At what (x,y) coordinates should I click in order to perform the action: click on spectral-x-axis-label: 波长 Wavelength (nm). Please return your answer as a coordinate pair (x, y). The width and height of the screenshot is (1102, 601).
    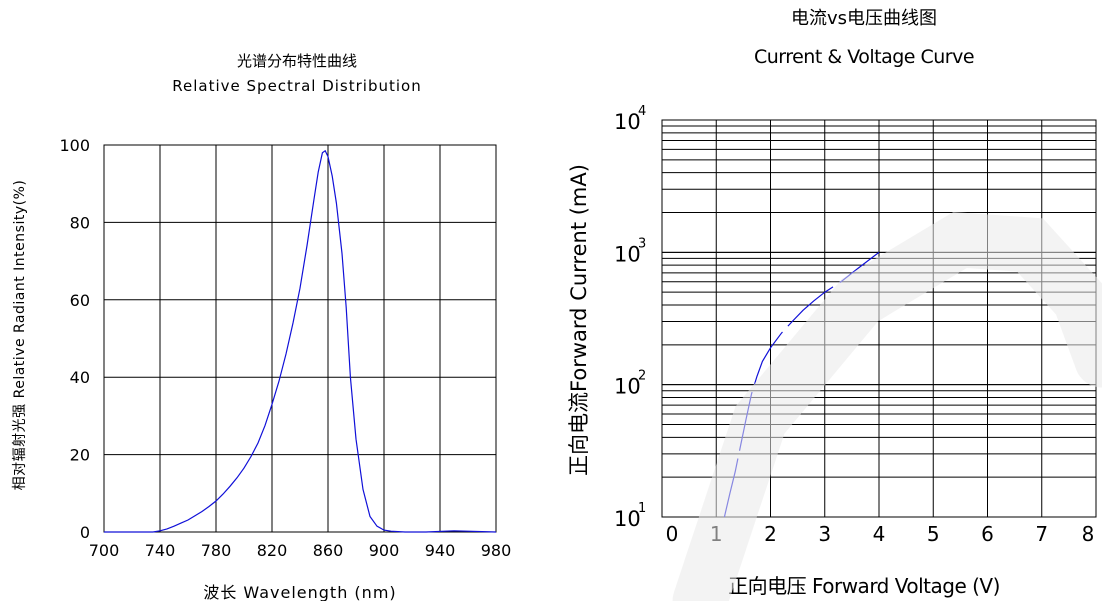
    Looking at the image, I should click on (299, 592).